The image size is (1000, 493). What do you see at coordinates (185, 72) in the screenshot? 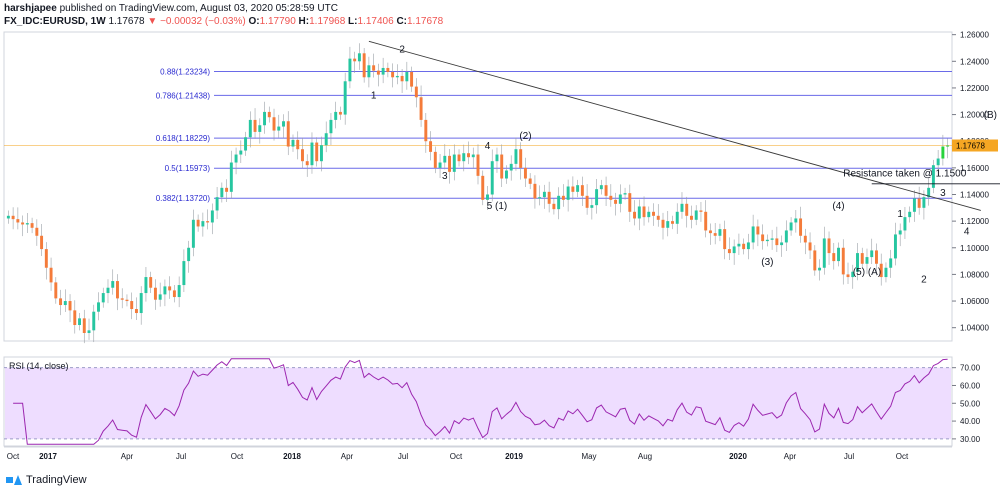
I see `fib-level-label: 0.88(1.23234)` at bounding box center [185, 72].